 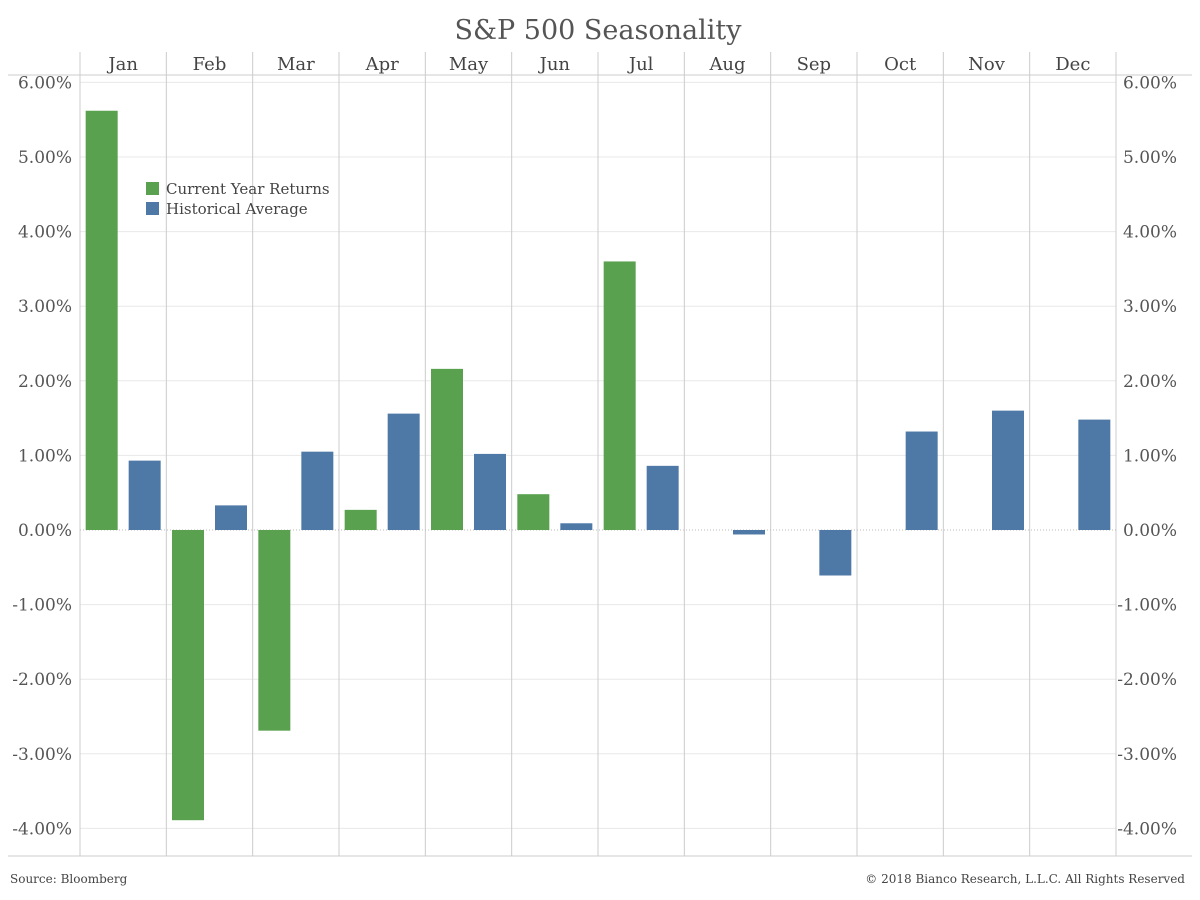 What do you see at coordinates (1150, 158) in the screenshot?
I see `y-tick-label-right: 5.00%` at bounding box center [1150, 158].